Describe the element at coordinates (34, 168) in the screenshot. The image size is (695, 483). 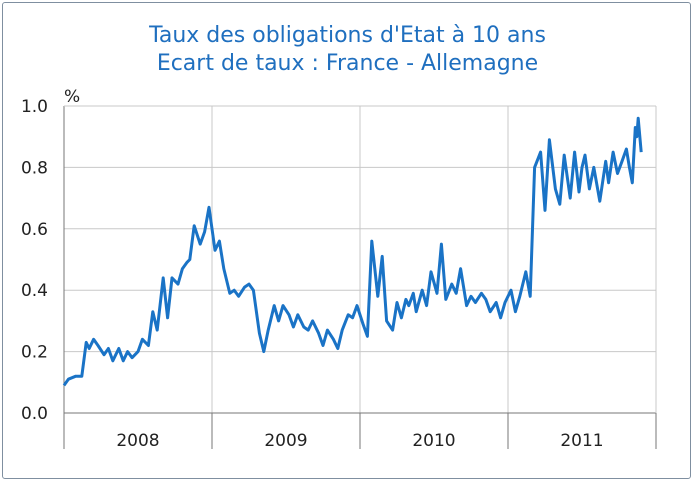
I see `y-tick-label: 0.8` at that location.